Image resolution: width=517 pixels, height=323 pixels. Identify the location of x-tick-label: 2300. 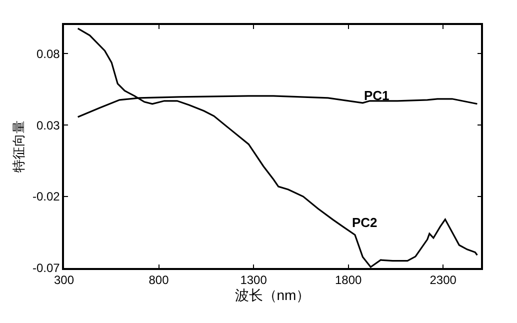
(443, 280).